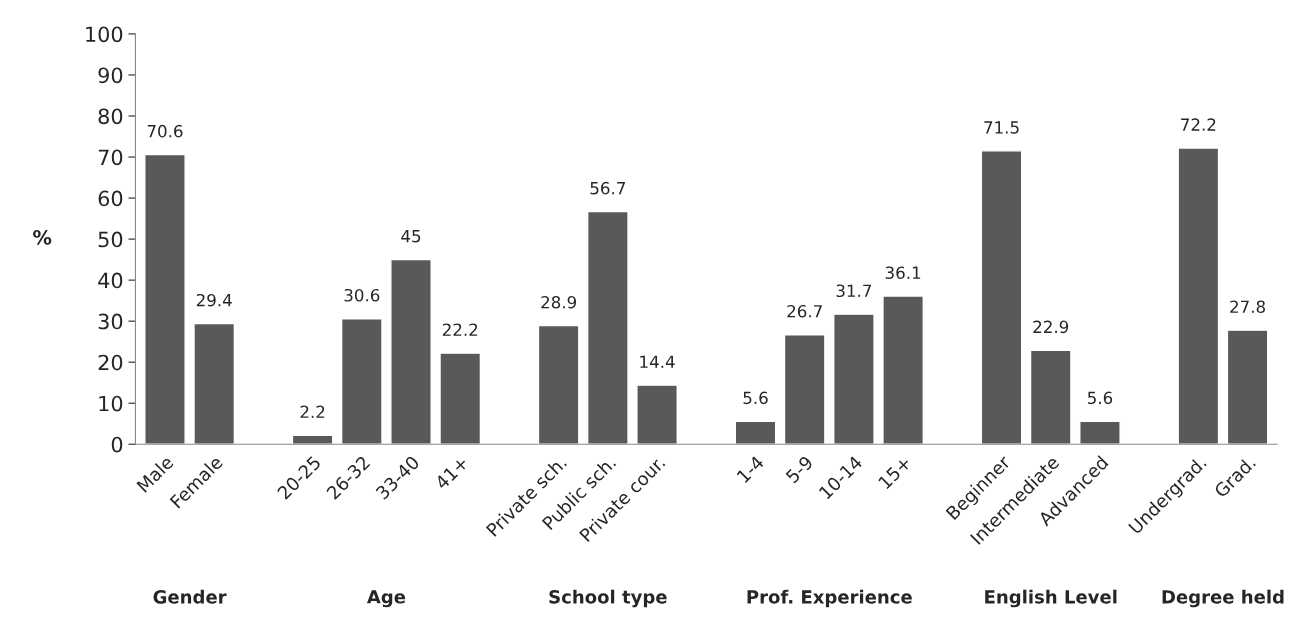 The height and width of the screenshot is (617, 1290). What do you see at coordinates (411, 236) in the screenshot?
I see `data-label: 45` at bounding box center [411, 236].